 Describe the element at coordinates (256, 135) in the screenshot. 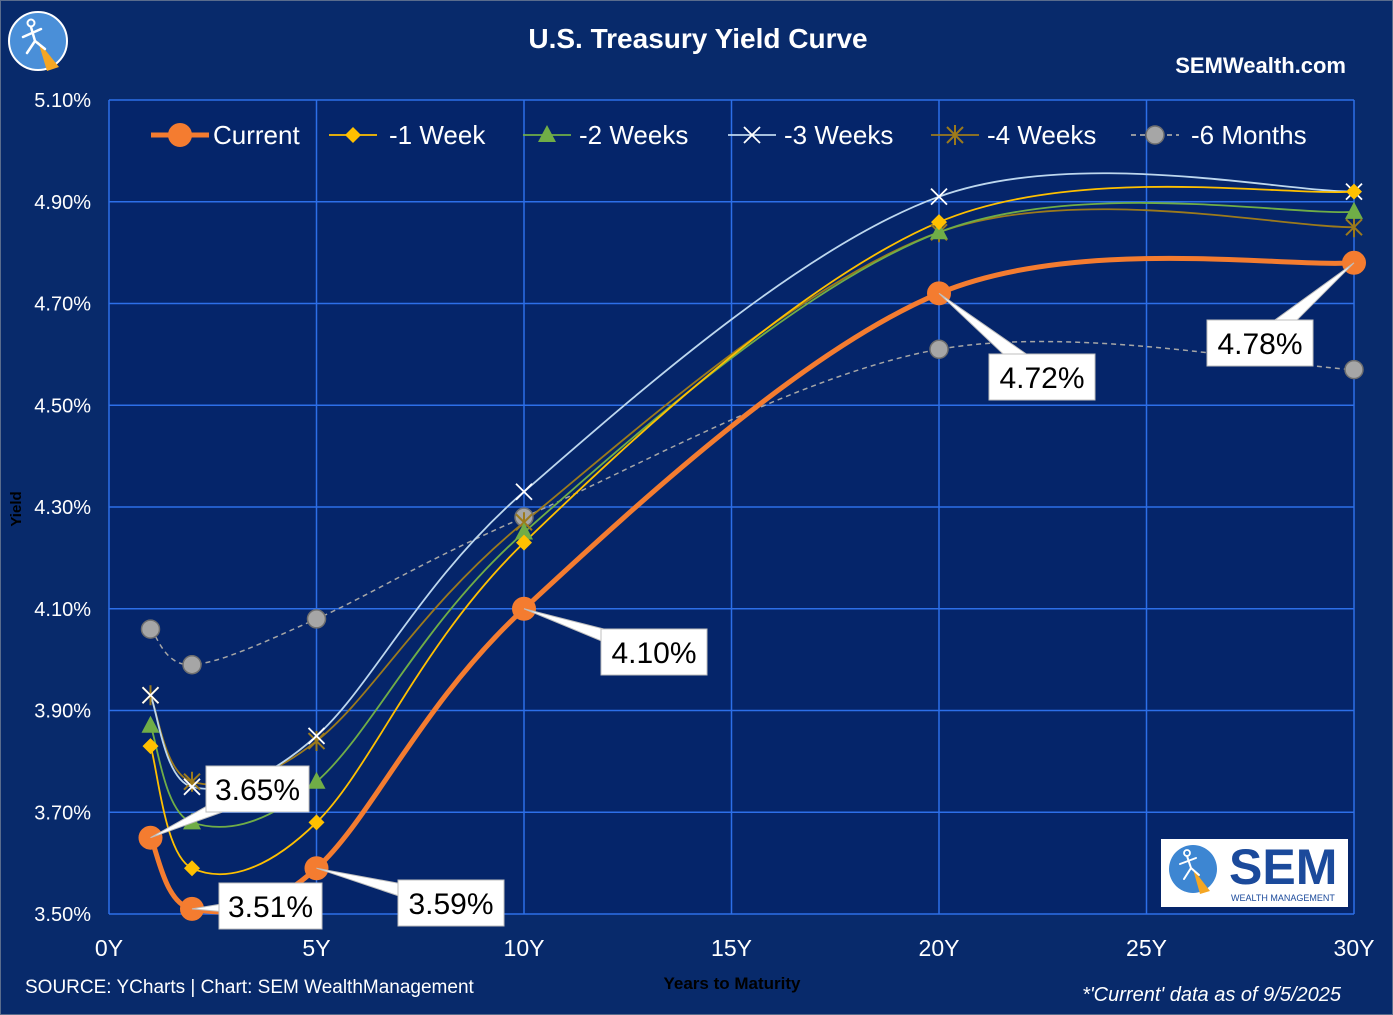

I see `legend-label: Current` at that location.